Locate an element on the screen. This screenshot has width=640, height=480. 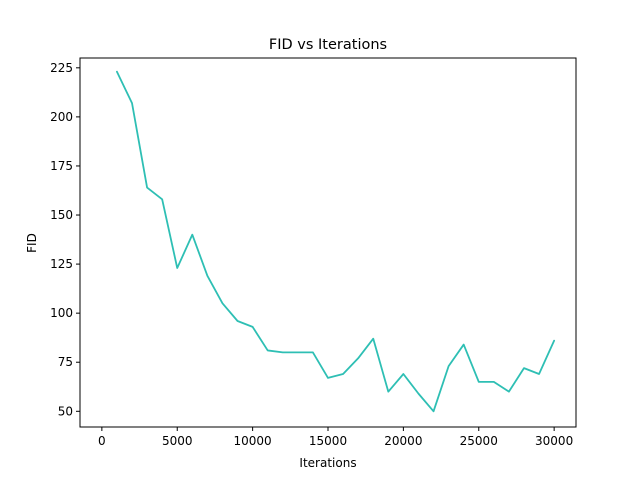
y-tick-label: 150 is located at coordinates (61, 215).